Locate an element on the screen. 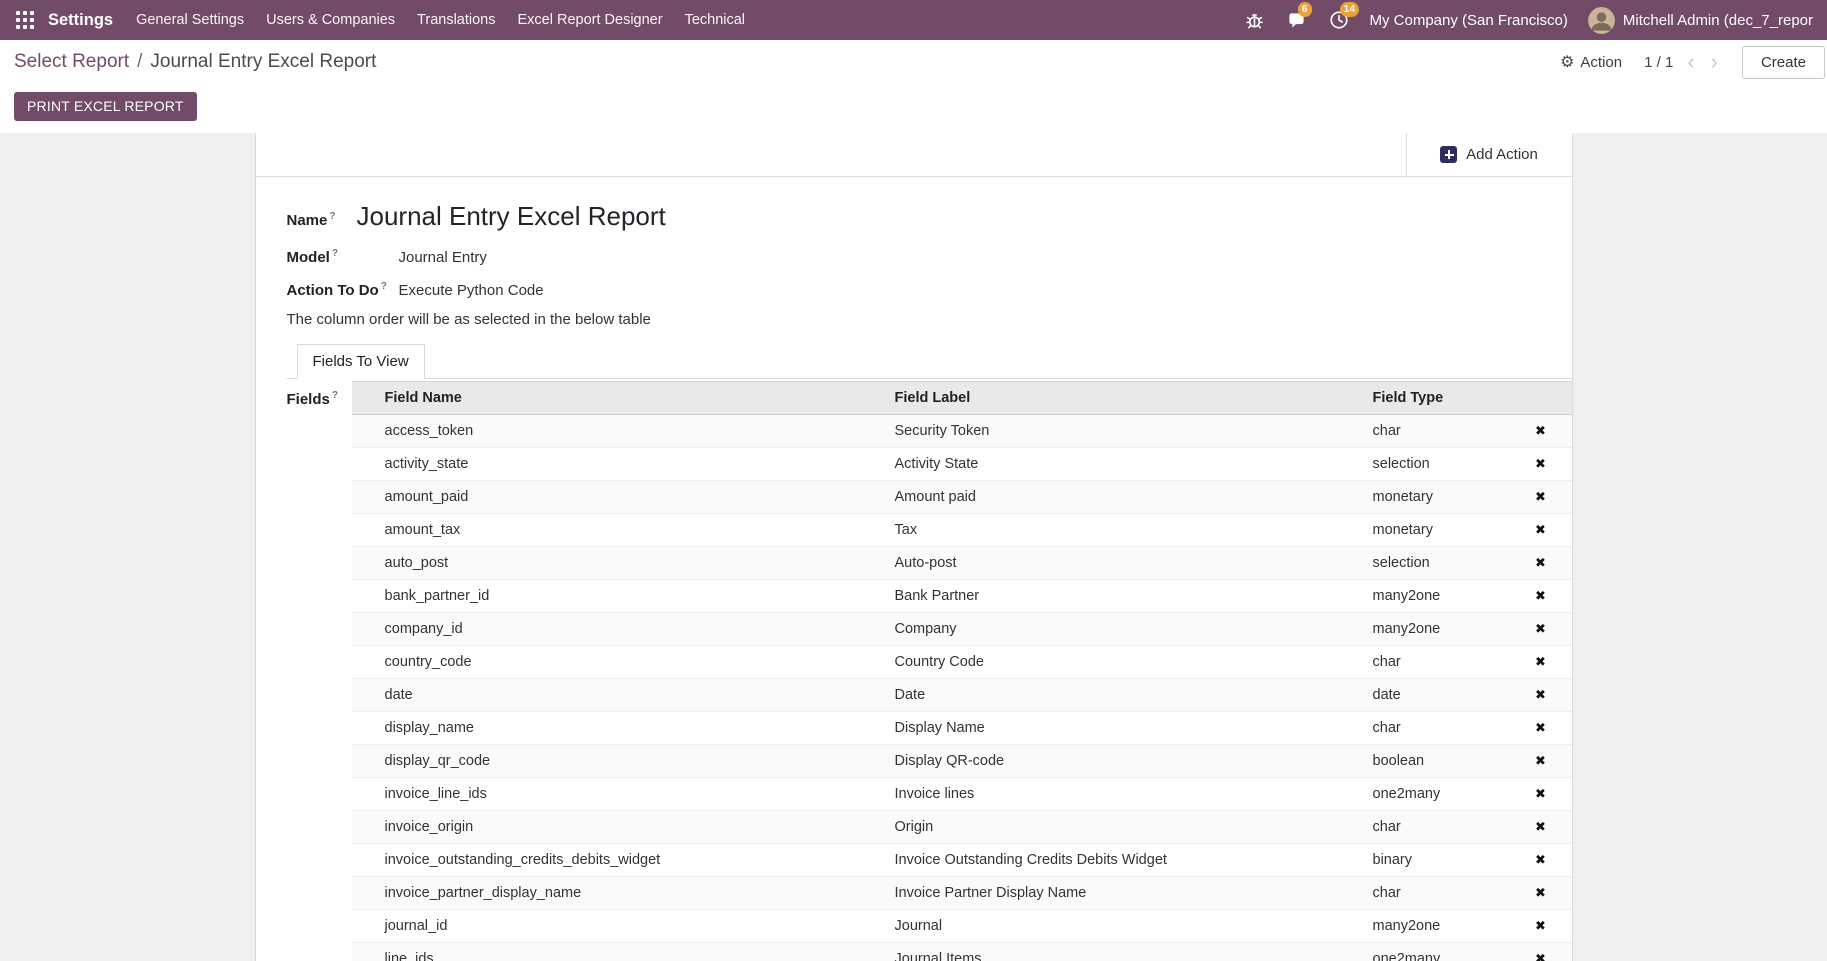  model-field-value: Journal Entry is located at coordinates (442, 257).